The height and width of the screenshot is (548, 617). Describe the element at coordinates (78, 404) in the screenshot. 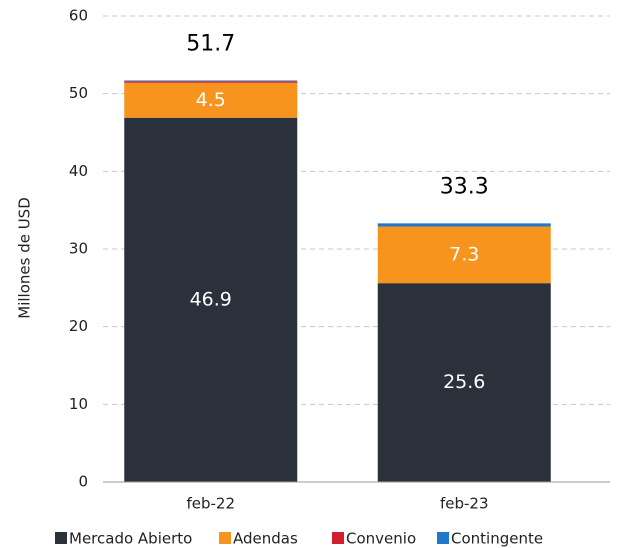

I see `y-tick-label: 10` at that location.